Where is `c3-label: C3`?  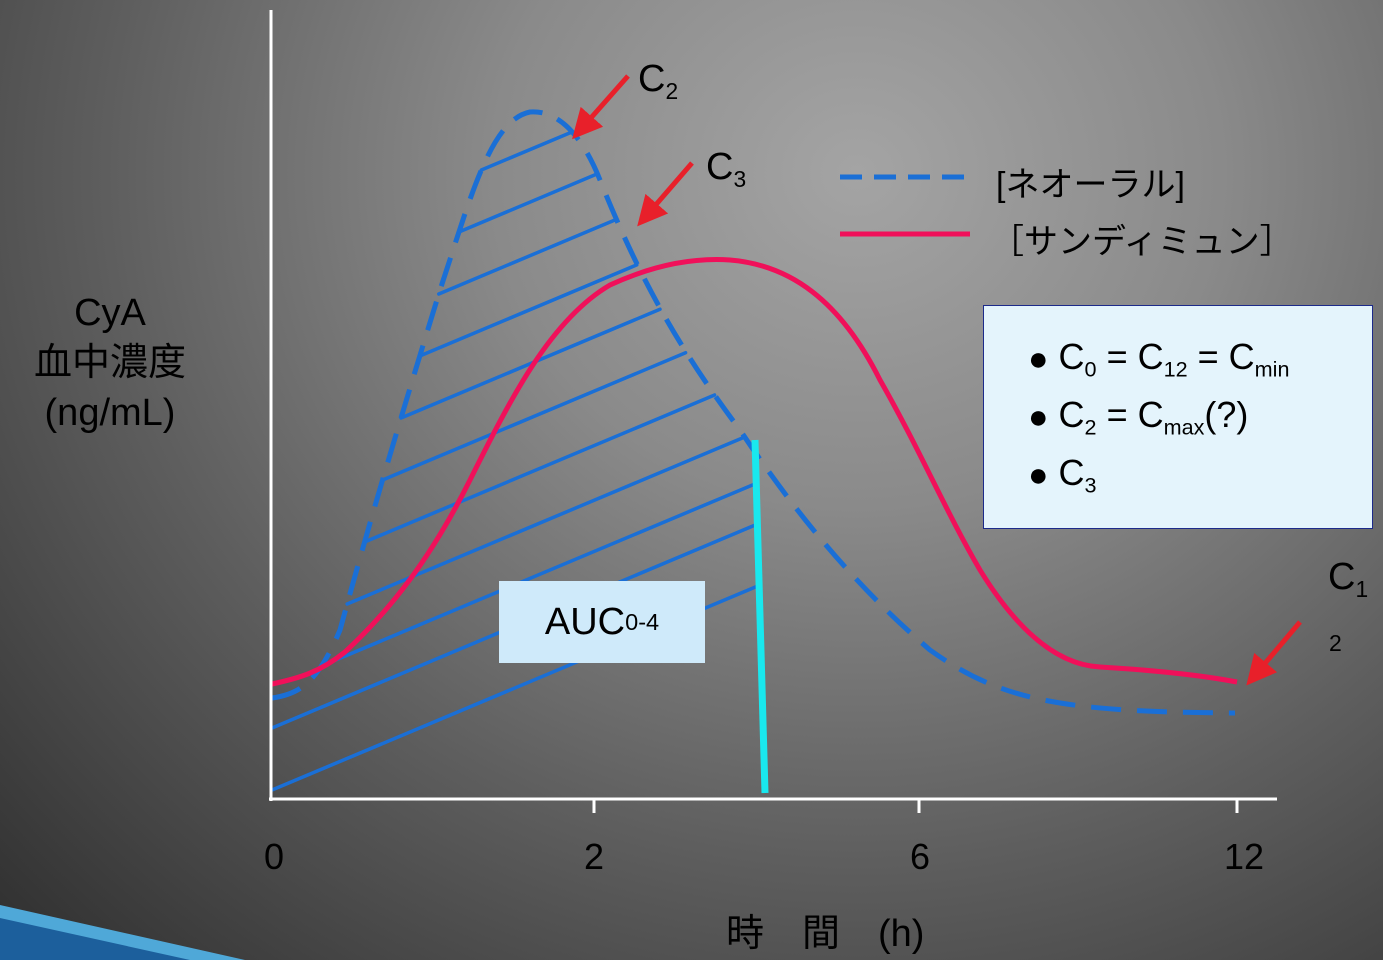
c3-label: C3 is located at coordinates (726, 169).